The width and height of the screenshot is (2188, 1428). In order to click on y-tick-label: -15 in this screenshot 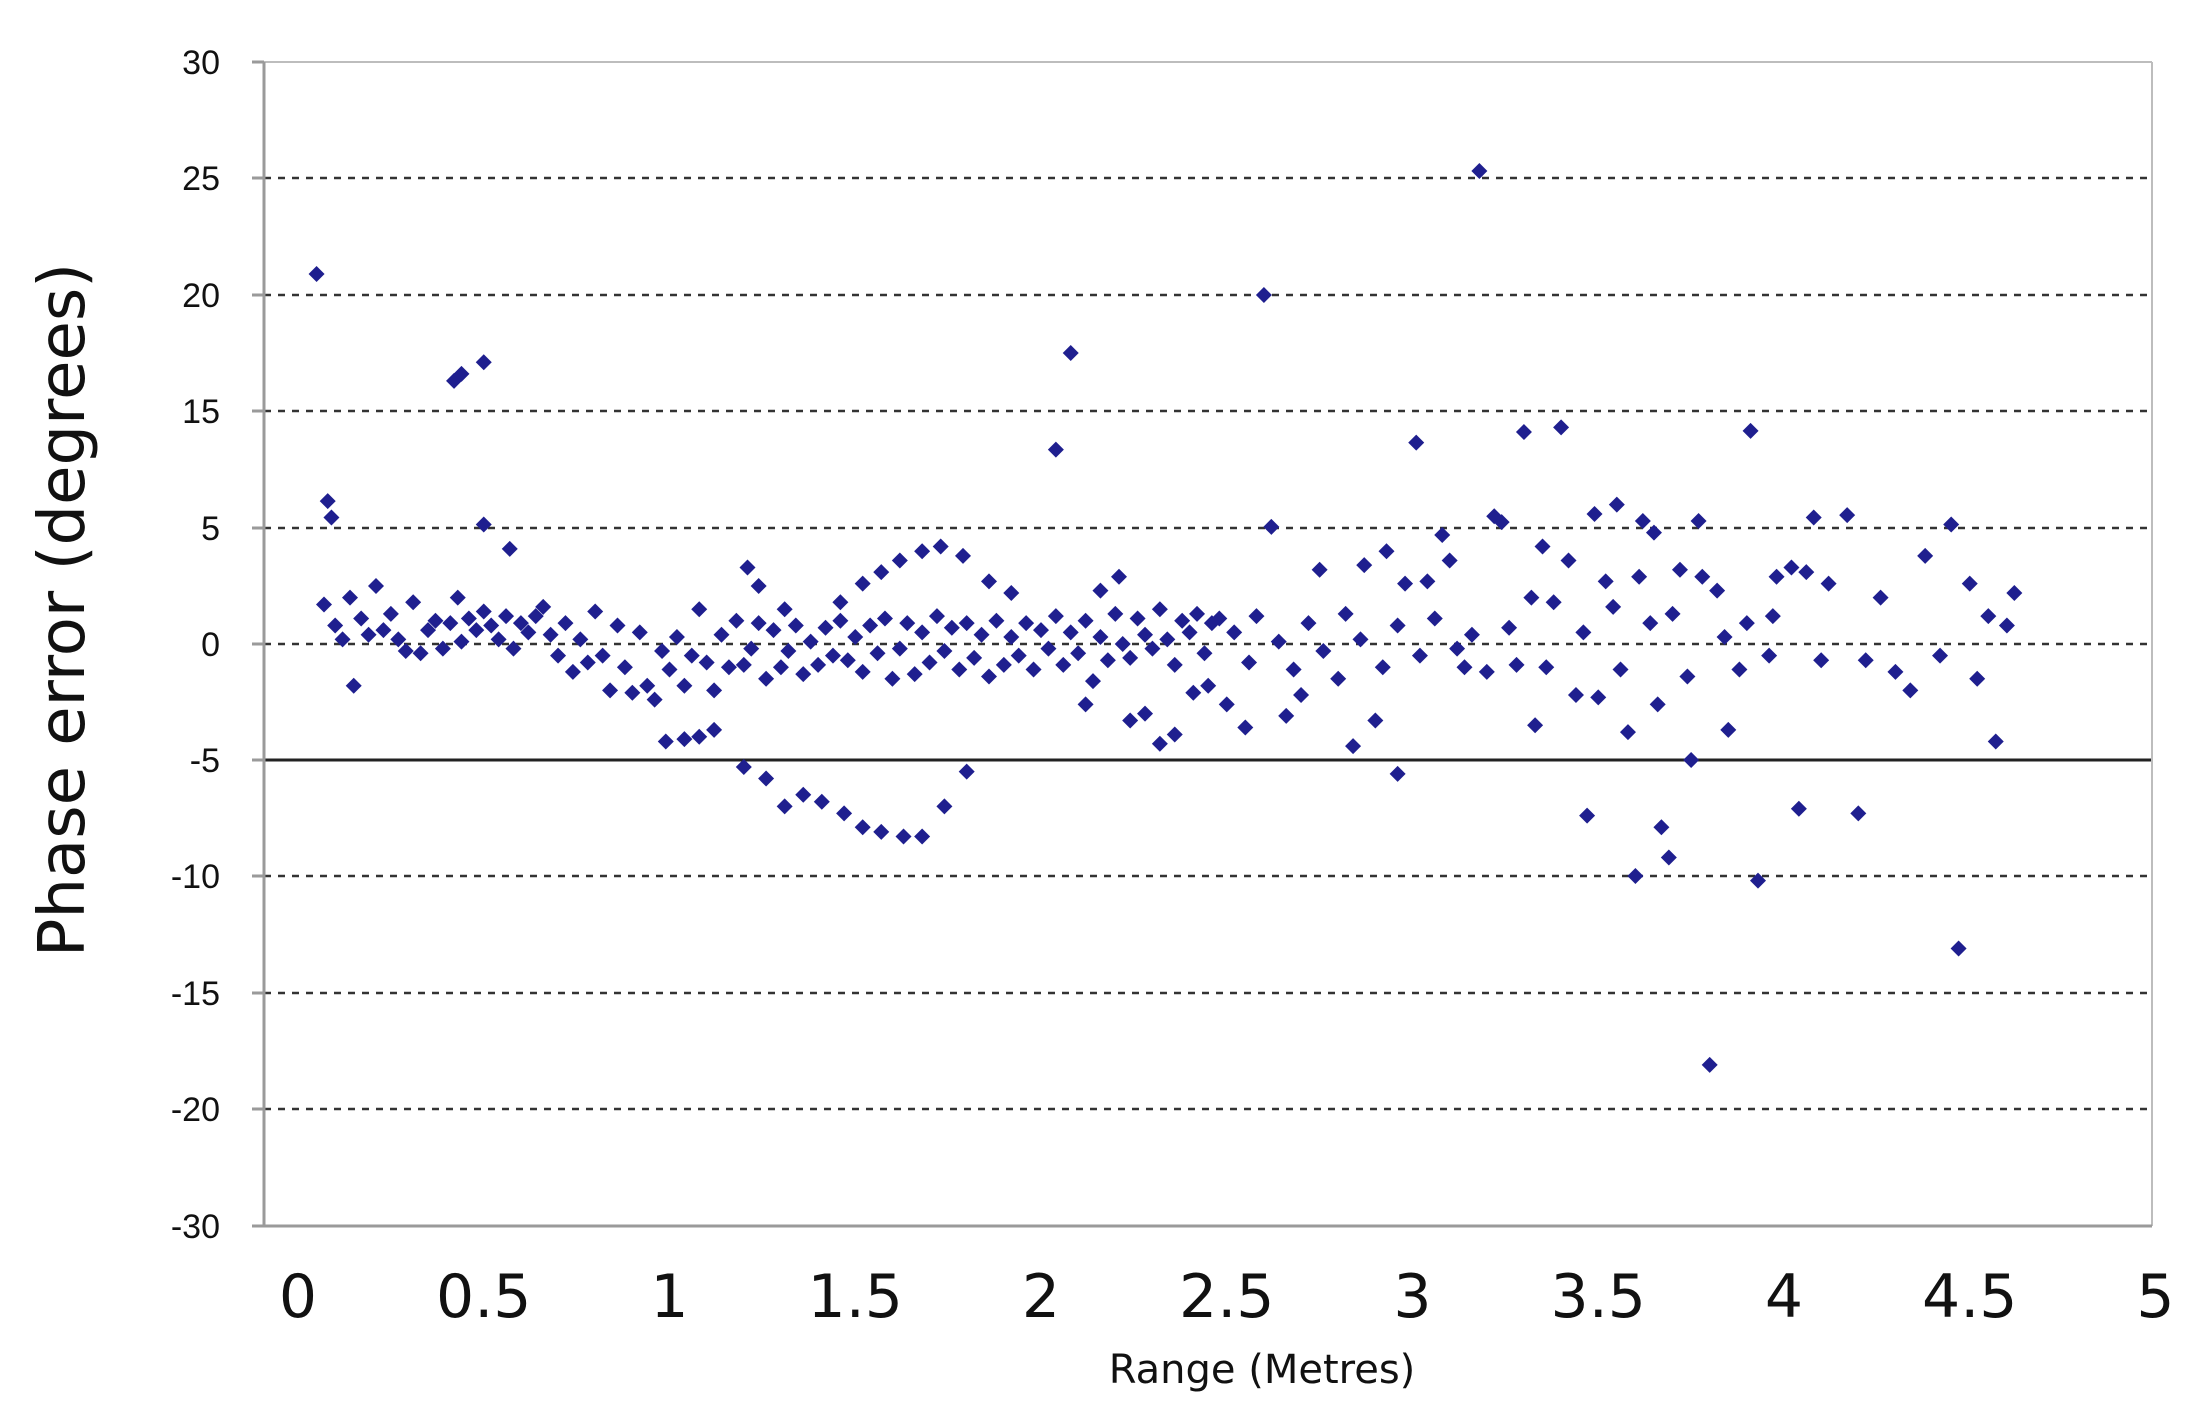, I will do `click(195, 994)`.